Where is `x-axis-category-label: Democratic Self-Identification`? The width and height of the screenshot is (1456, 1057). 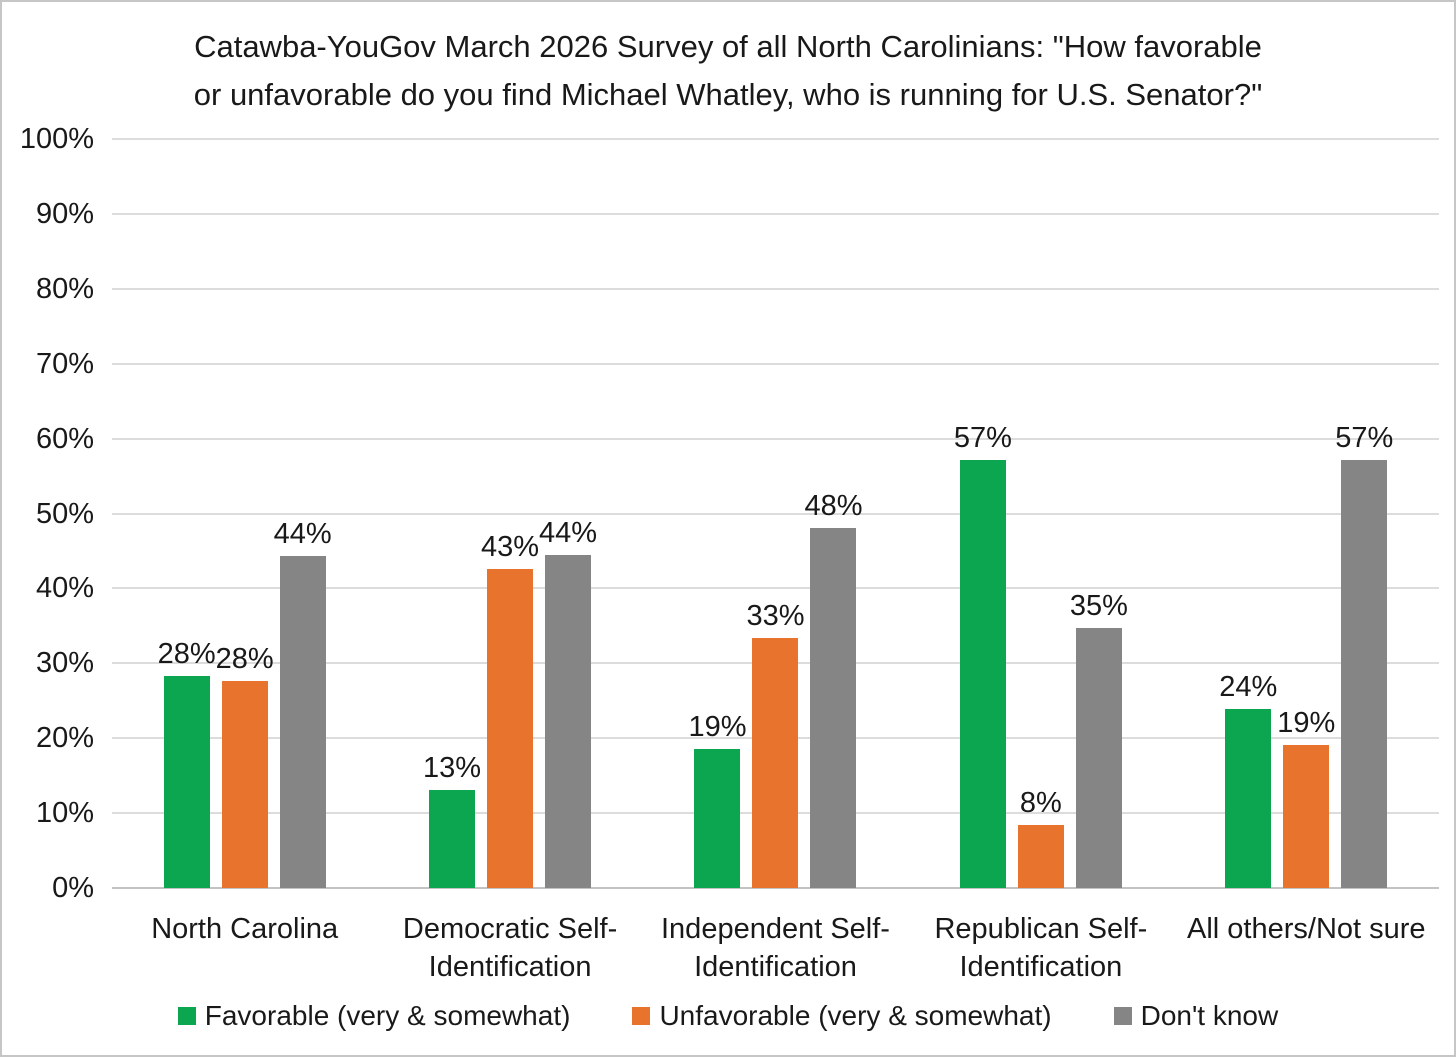 x-axis-category-label: Democratic Self-Identification is located at coordinates (510, 948).